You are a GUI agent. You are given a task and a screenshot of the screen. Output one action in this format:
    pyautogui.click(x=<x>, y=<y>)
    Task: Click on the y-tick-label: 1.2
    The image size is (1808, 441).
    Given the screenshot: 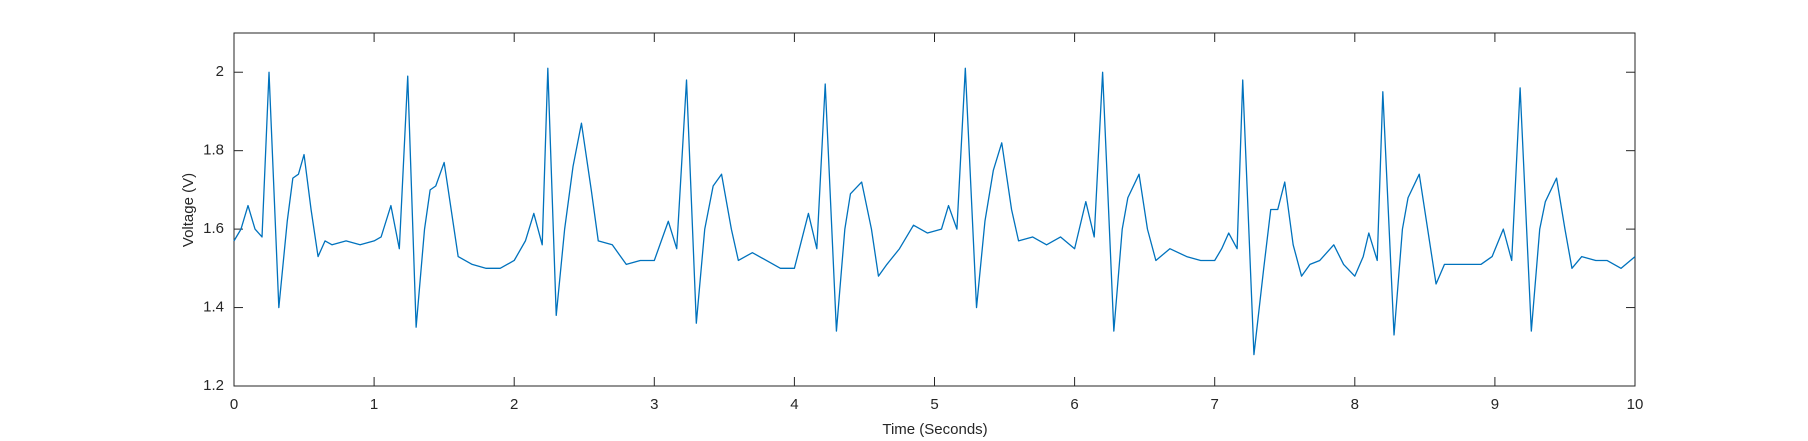 What is the action you would take?
    pyautogui.click(x=213, y=385)
    